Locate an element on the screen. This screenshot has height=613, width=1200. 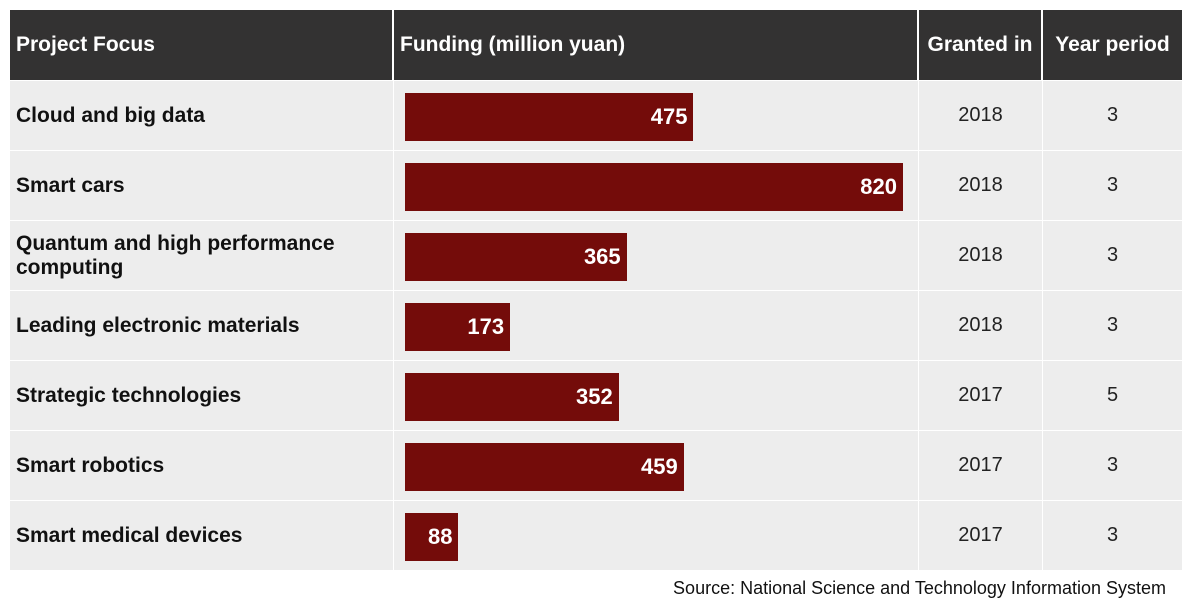
project-focus-cell: Cloud and big data is located at coordinates (202, 115).